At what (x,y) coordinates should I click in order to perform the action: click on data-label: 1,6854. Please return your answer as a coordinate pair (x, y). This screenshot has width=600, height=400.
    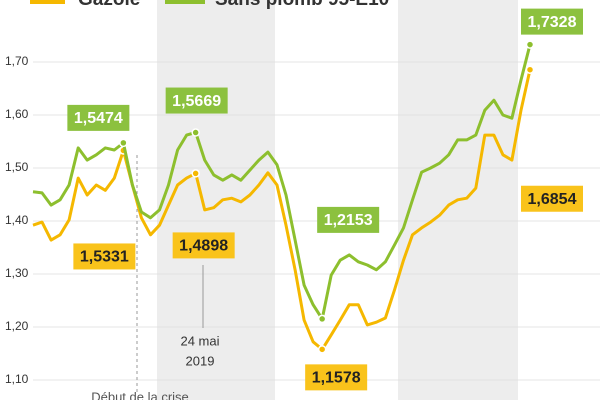
    Looking at the image, I should click on (552, 199).